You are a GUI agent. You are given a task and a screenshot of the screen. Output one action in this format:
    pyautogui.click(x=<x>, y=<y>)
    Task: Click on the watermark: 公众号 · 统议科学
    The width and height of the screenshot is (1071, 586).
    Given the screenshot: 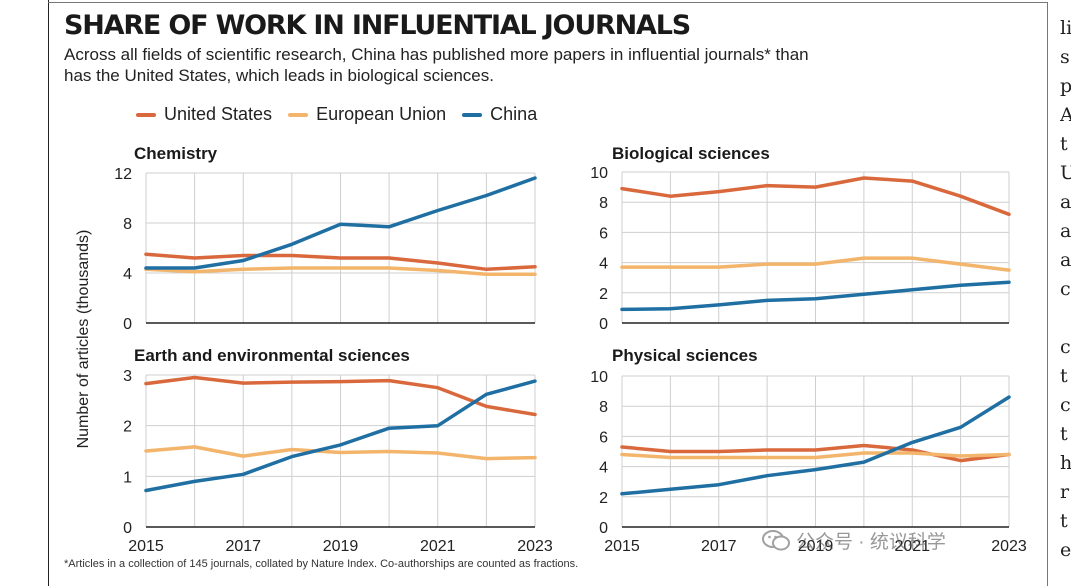 What is the action you would take?
    pyautogui.click(x=854, y=540)
    